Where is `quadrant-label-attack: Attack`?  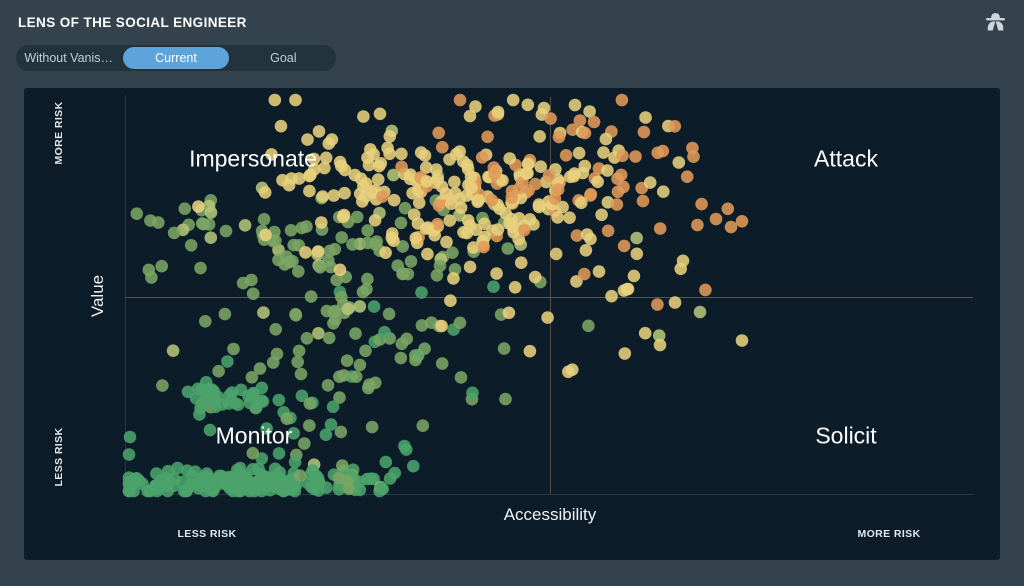 quadrant-label-attack: Attack is located at coordinates (846, 158).